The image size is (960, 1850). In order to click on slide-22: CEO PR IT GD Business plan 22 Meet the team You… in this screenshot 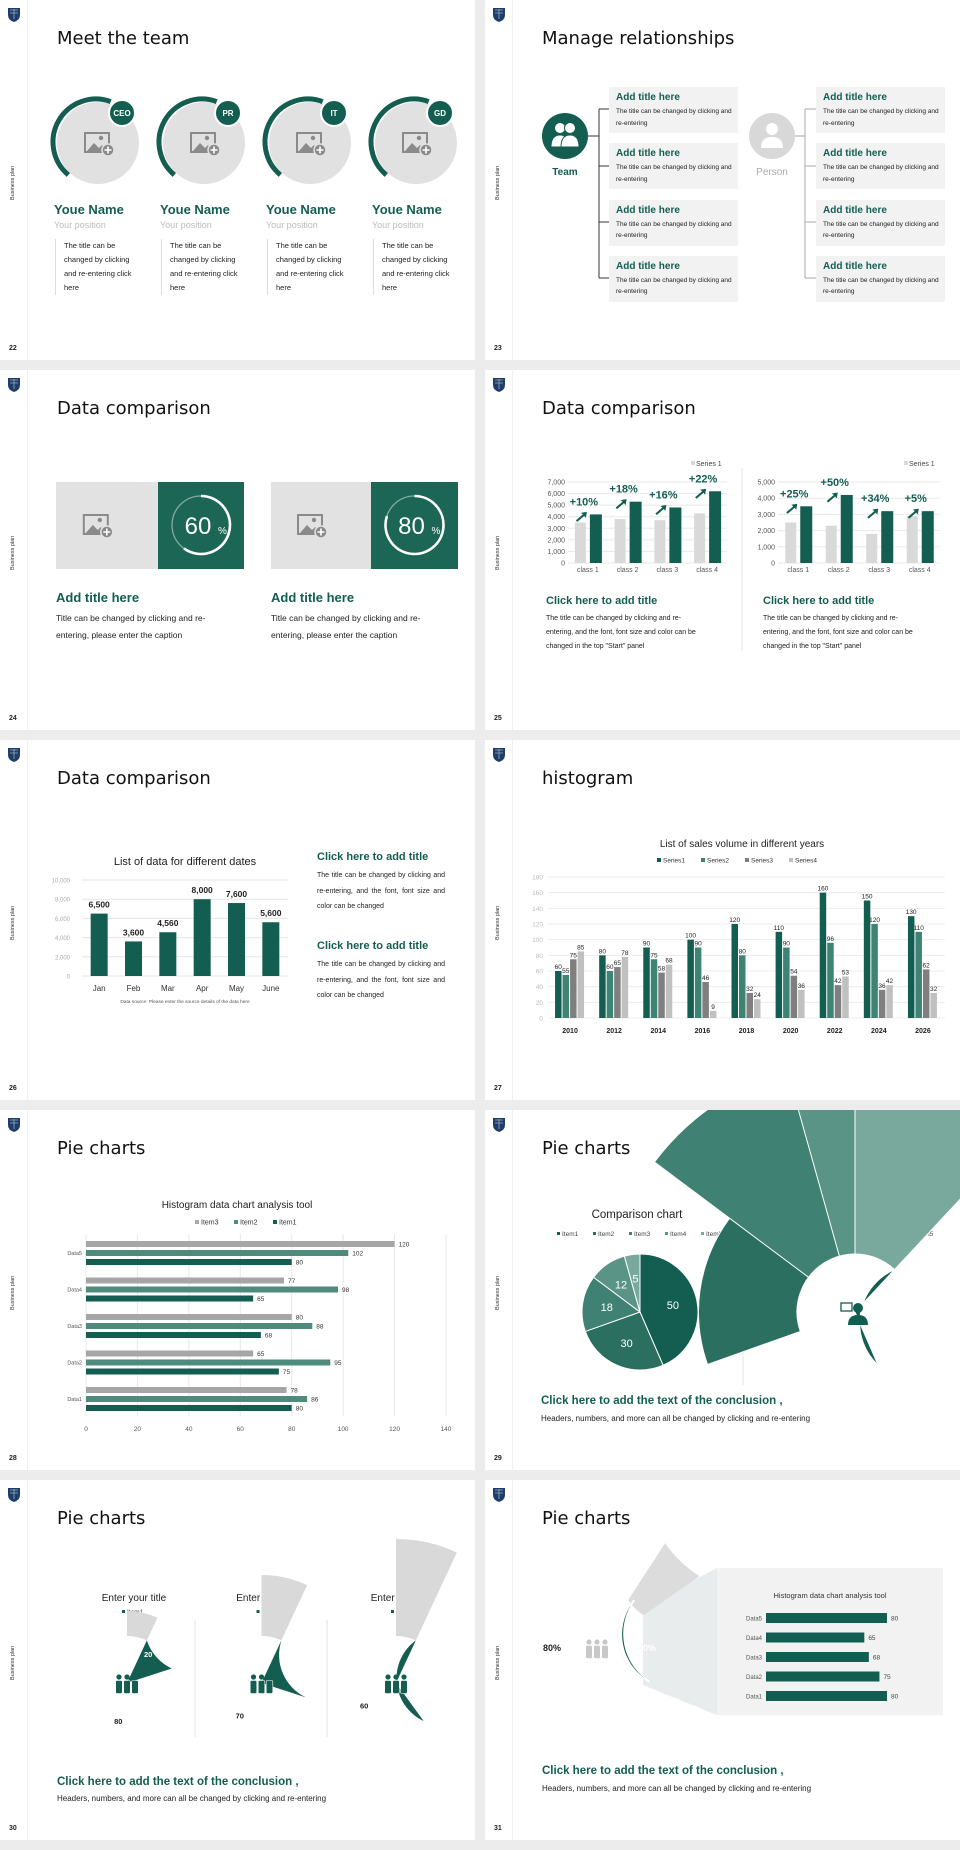, I will do `click(237, 180)`.